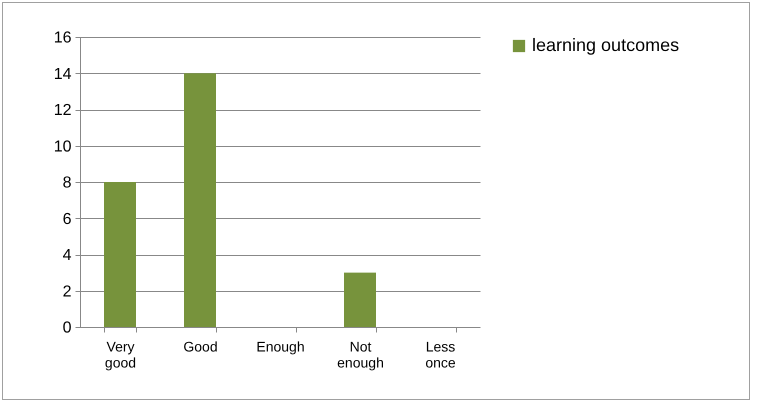 This screenshot has width=757, height=407. Describe the element at coordinates (120, 354) in the screenshot. I see `x-tick-label: Very good` at that location.